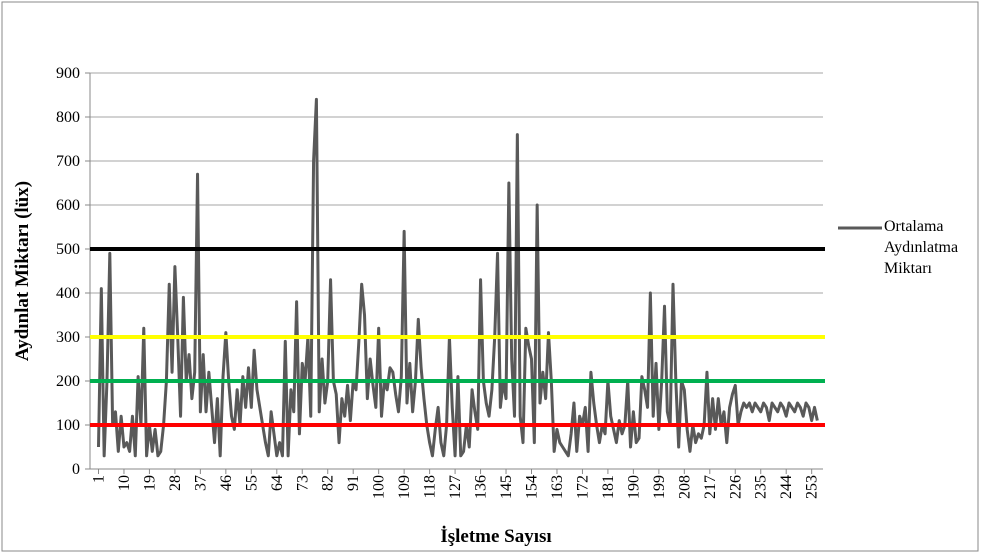 The width and height of the screenshot is (981, 554). What do you see at coordinates (353, 483) in the screenshot?
I see `x-tick-label: 91` at bounding box center [353, 483].